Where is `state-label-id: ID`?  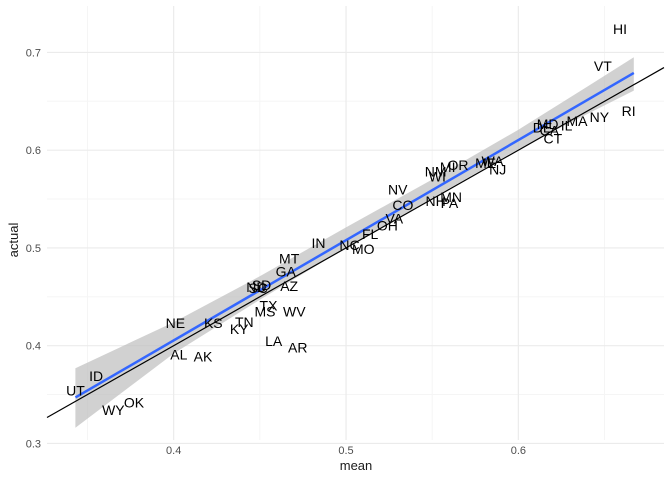 state-label-id: ID is located at coordinates (96, 376).